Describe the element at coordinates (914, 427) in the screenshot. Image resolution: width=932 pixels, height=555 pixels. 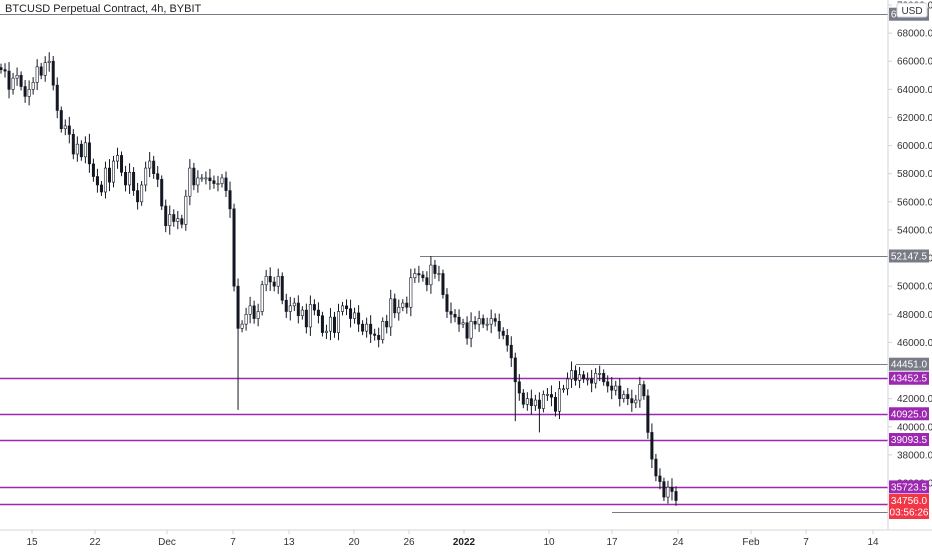
I see `price-tick-label: 40000.0` at that location.